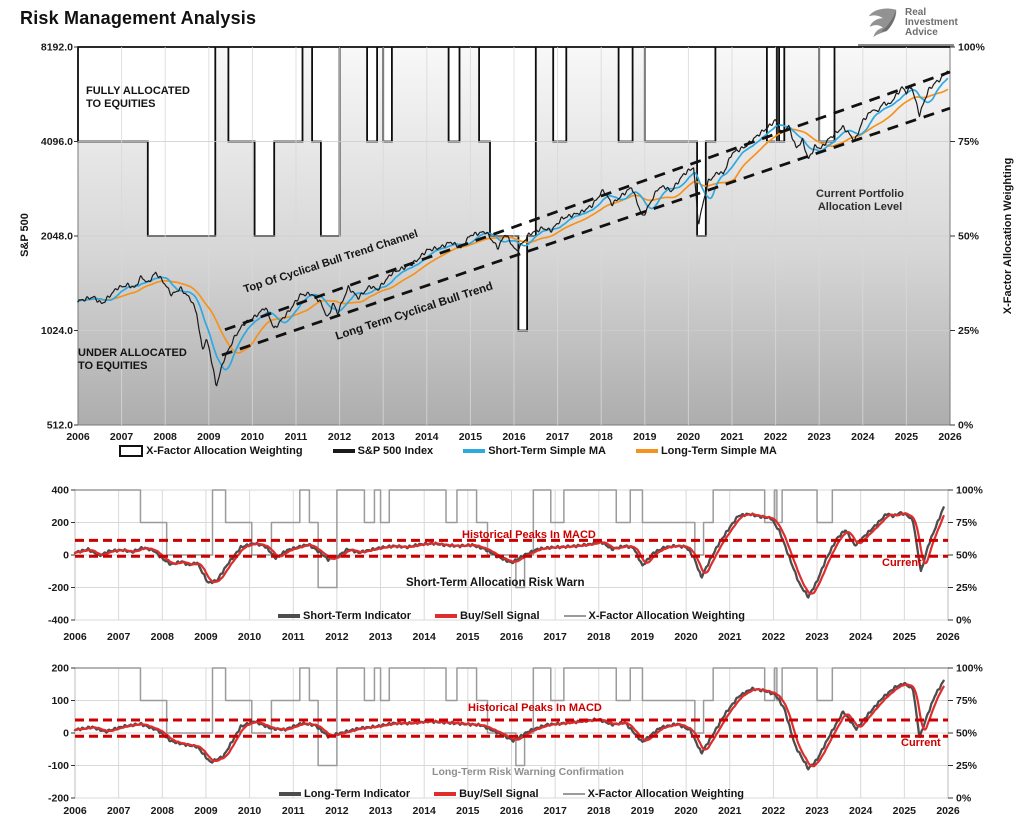 The width and height of the screenshot is (1024, 831). What do you see at coordinates (573, 794) in the screenshot?
I see `xfactor-swatch-long` at bounding box center [573, 794].